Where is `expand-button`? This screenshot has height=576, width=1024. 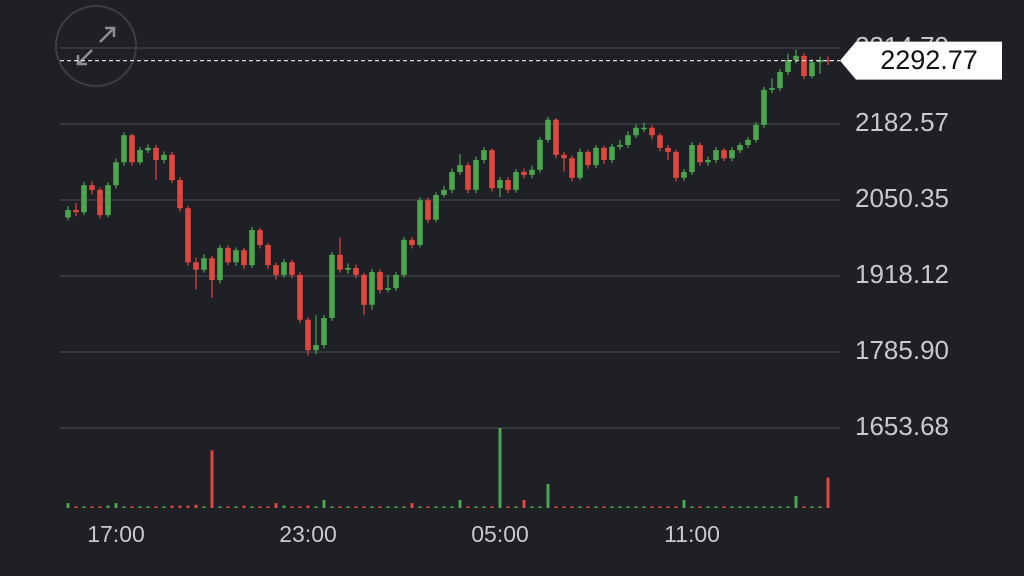
expand-button is located at coordinates (96, 46).